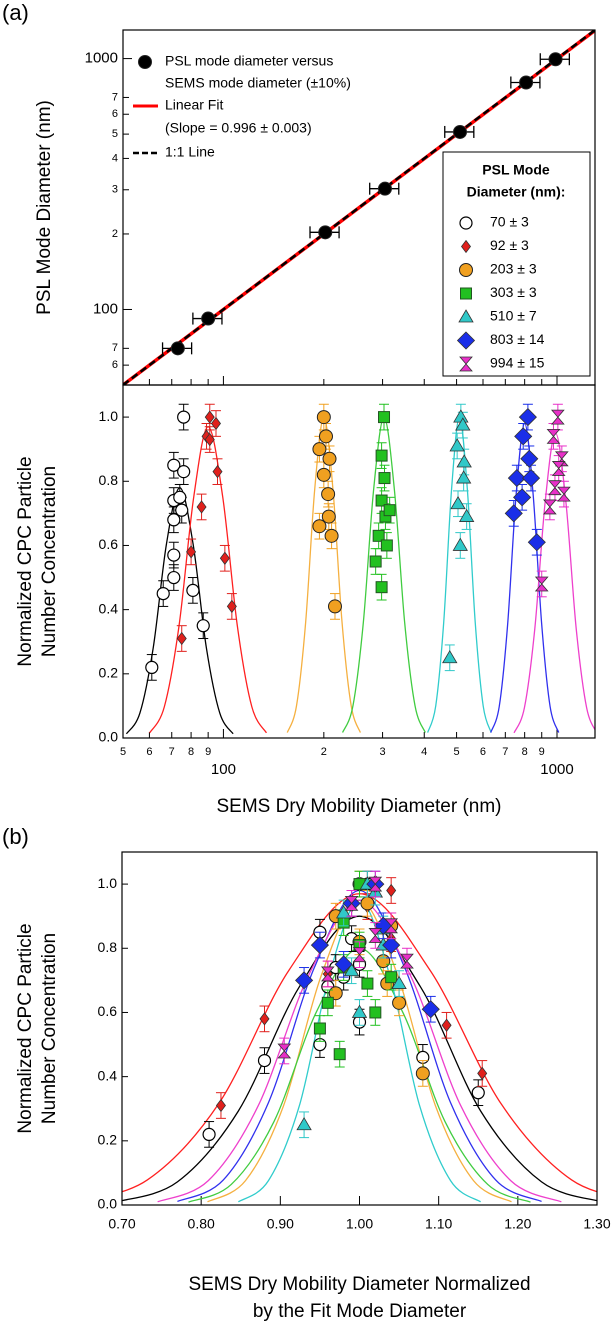 This screenshot has width=614, height=1329. I want to click on legend-label: 803 ± 14, so click(517, 339).